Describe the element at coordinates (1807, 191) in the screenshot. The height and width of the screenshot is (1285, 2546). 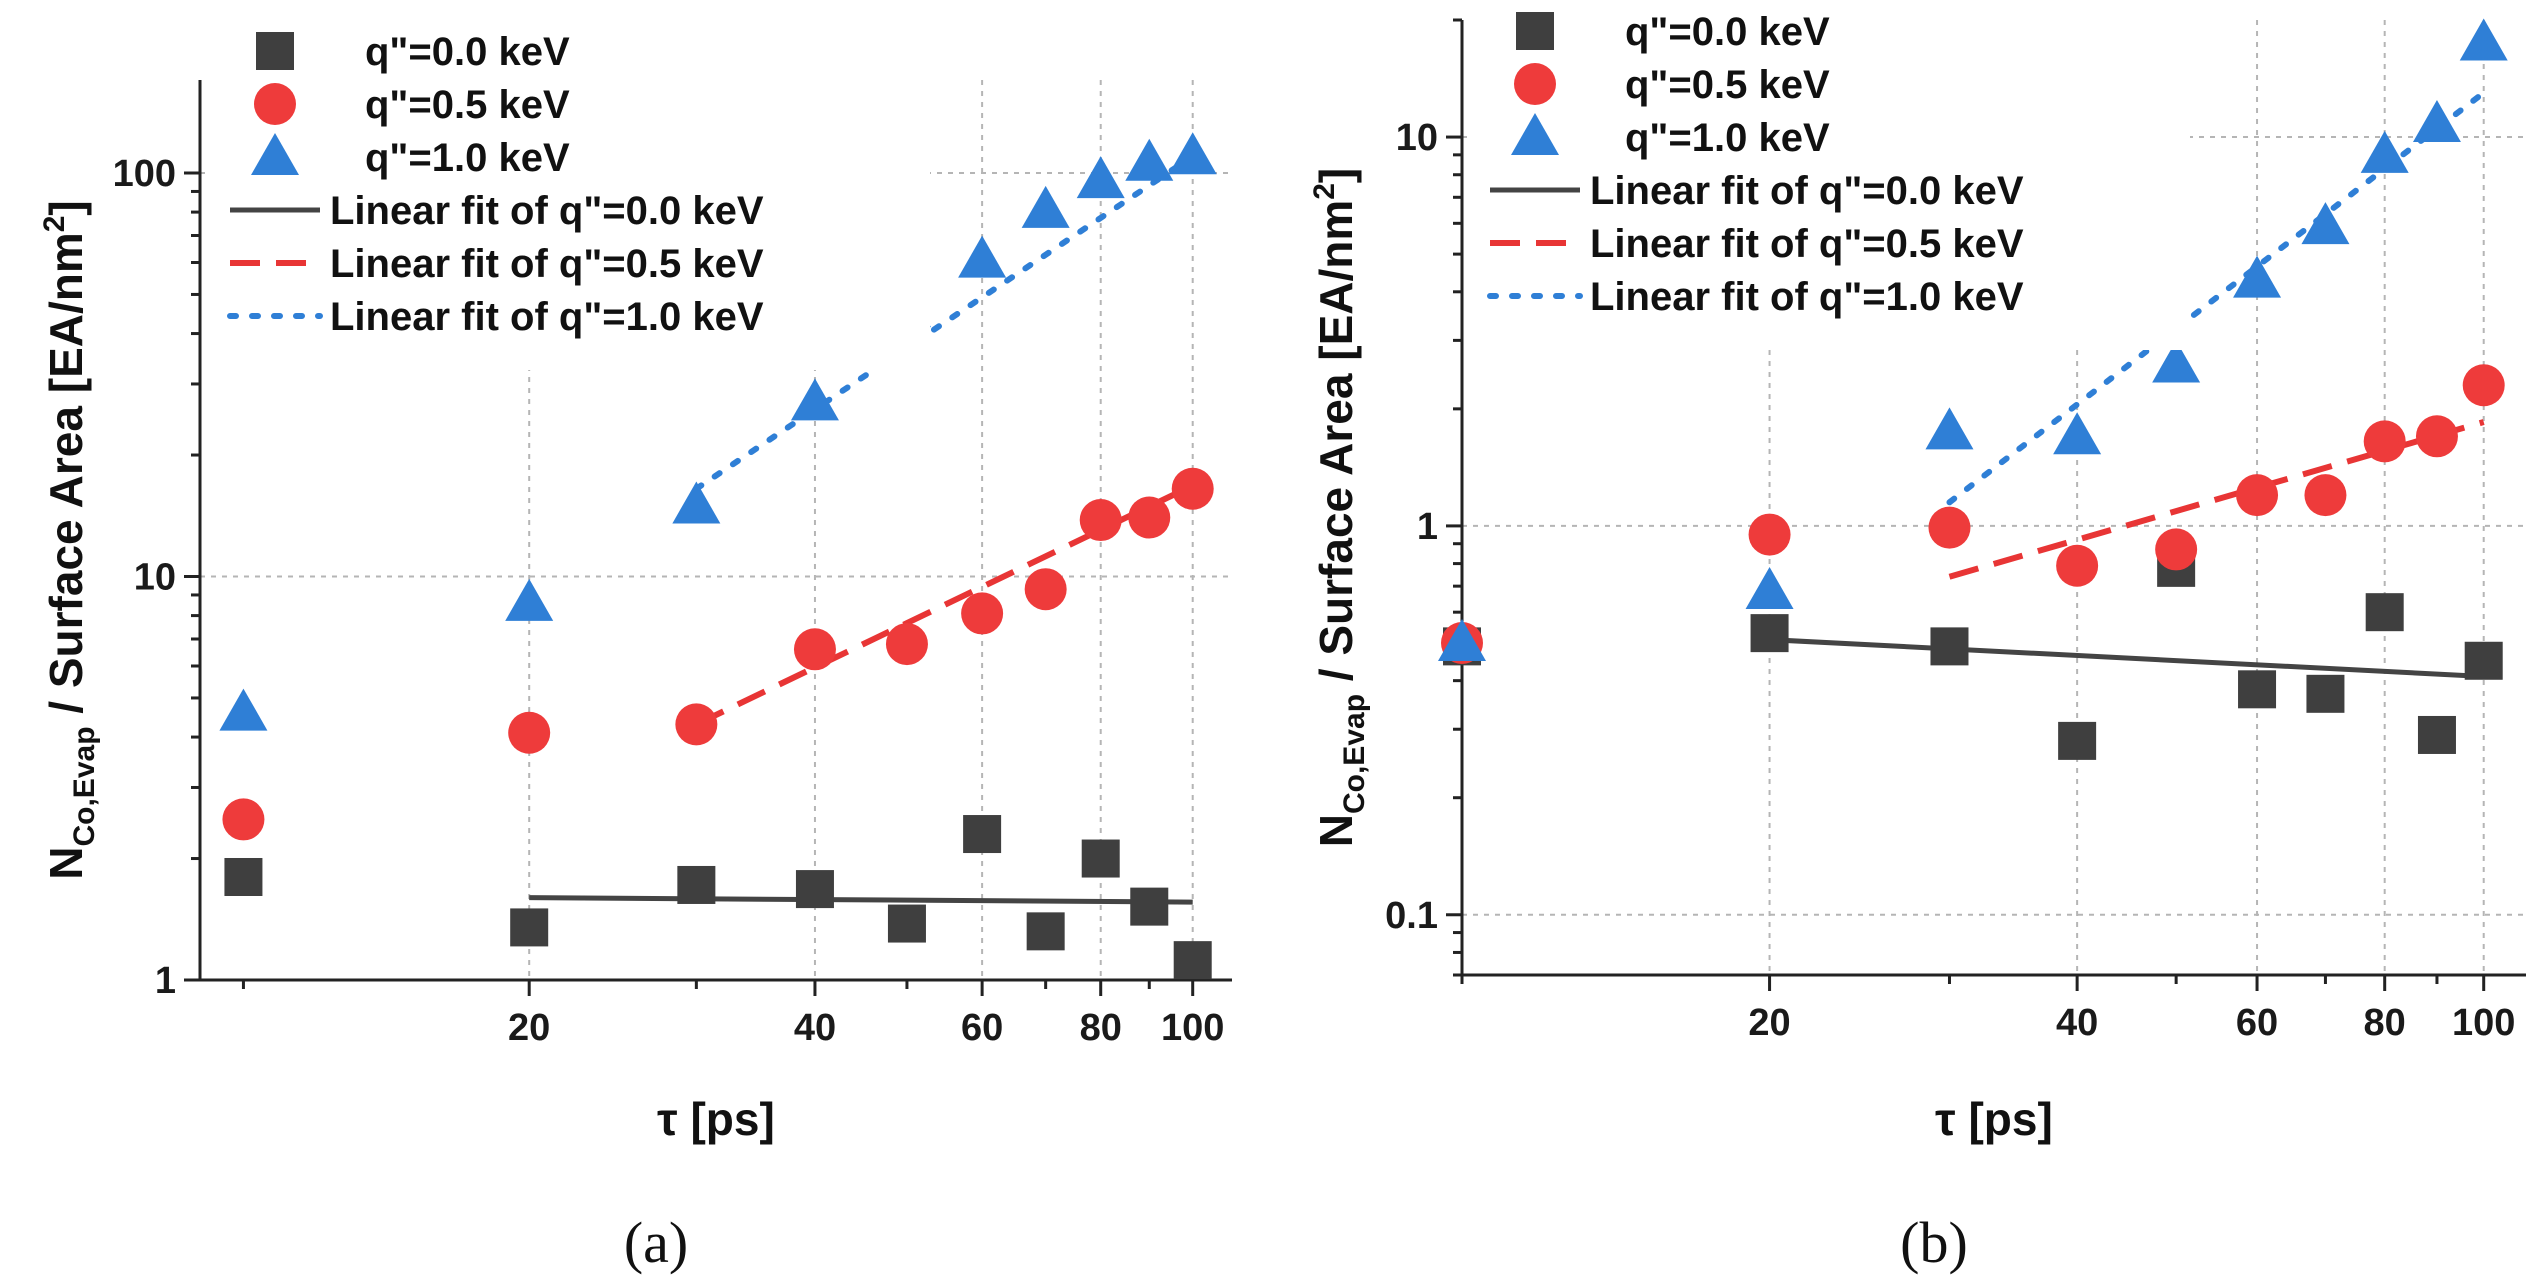
I see `legend-entry-label: Linear fit of q"=0.0 keV` at that location.